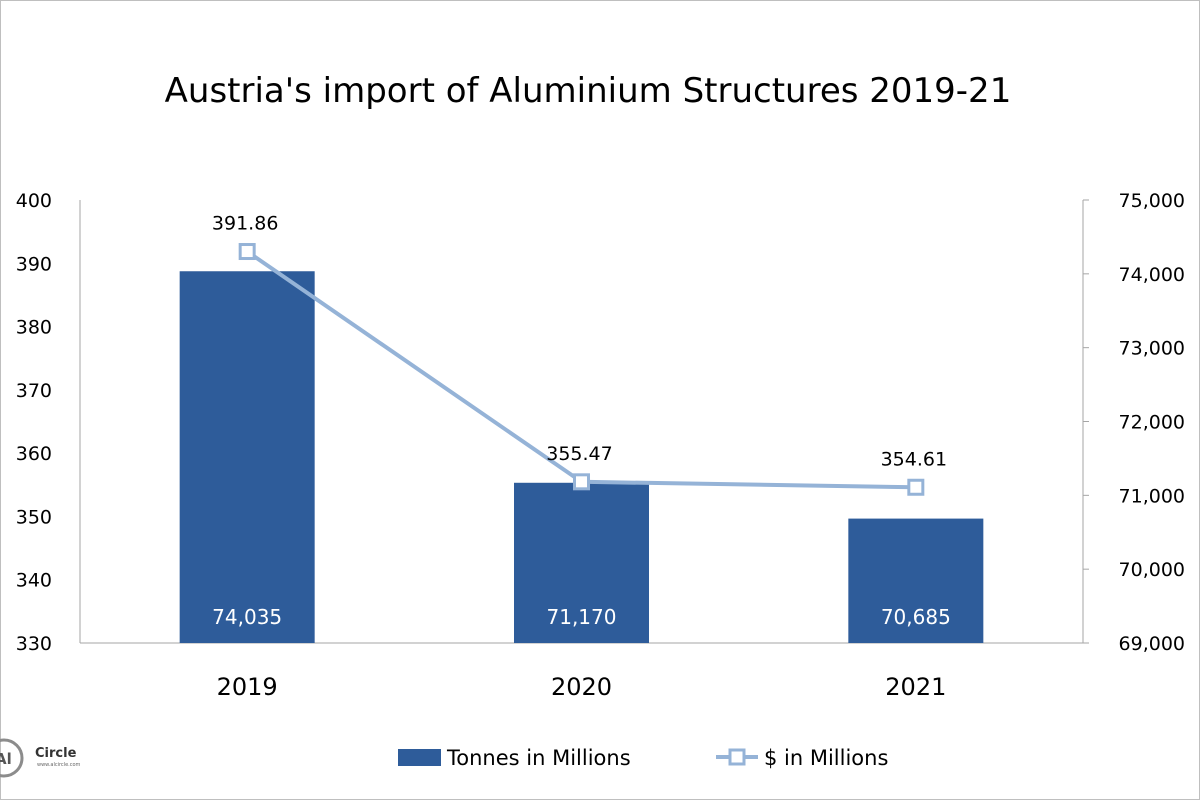 The height and width of the screenshot is (800, 1200). I want to click on left-tick-label: 340, so click(34, 581).